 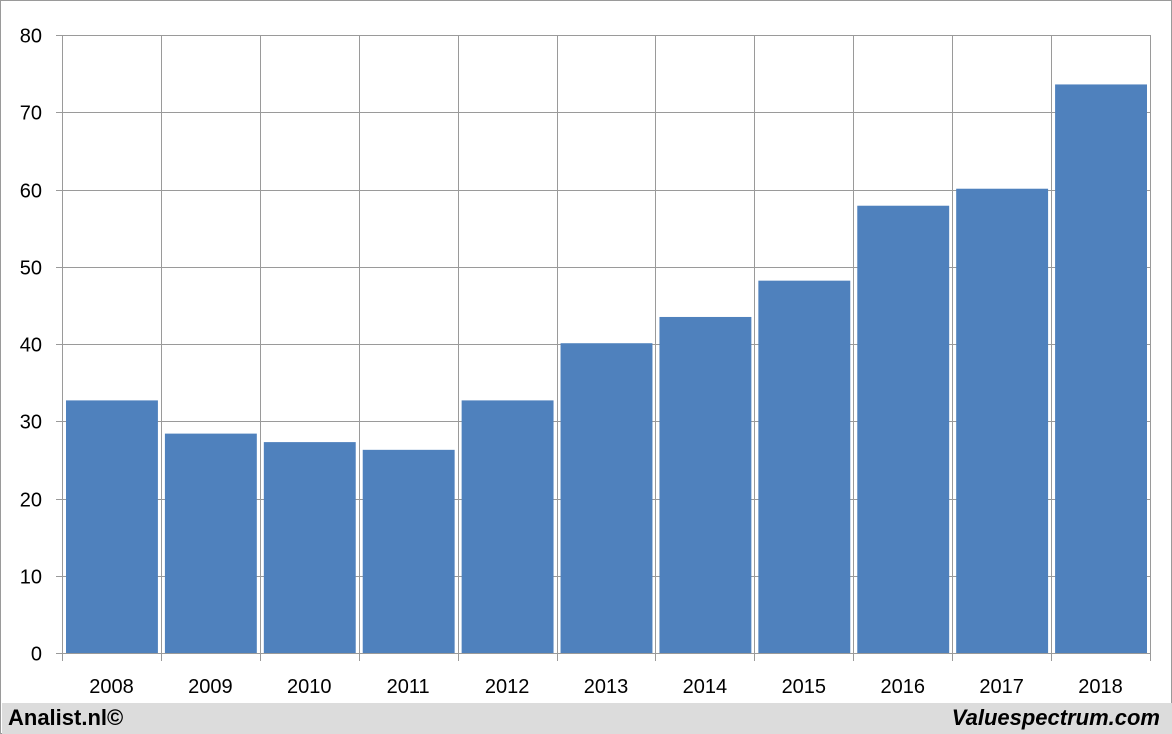 What do you see at coordinates (31, 114) in the screenshot?
I see `y-tick-label: 70` at bounding box center [31, 114].